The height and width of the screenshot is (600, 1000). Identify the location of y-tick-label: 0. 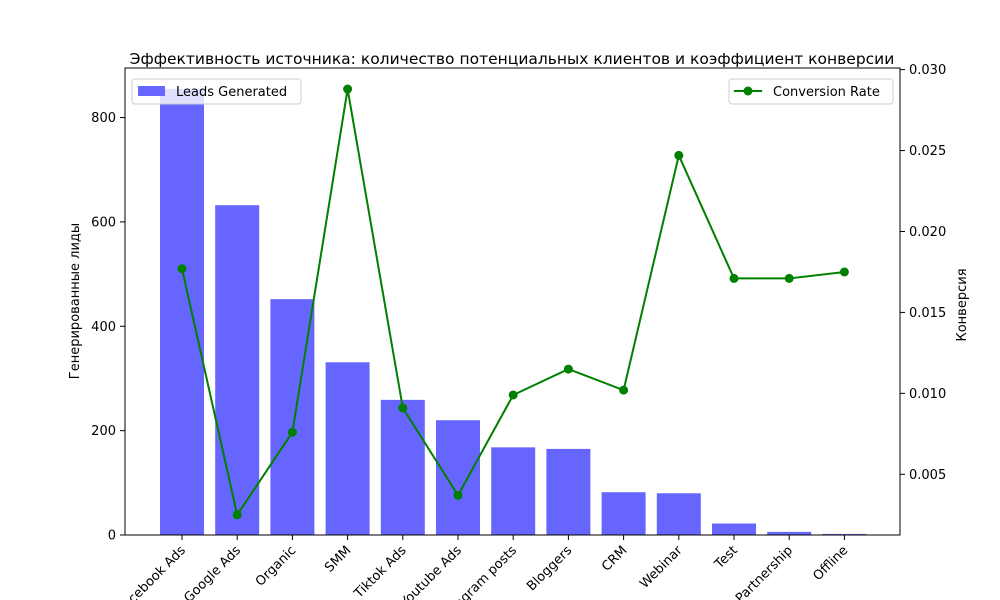
(112, 536).